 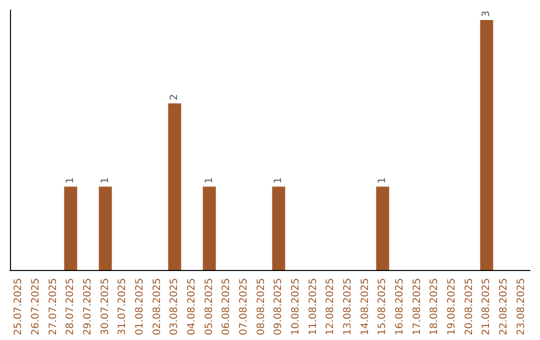 I want to click on x-tick-label: 21.08.2025, so click(x=486, y=307).